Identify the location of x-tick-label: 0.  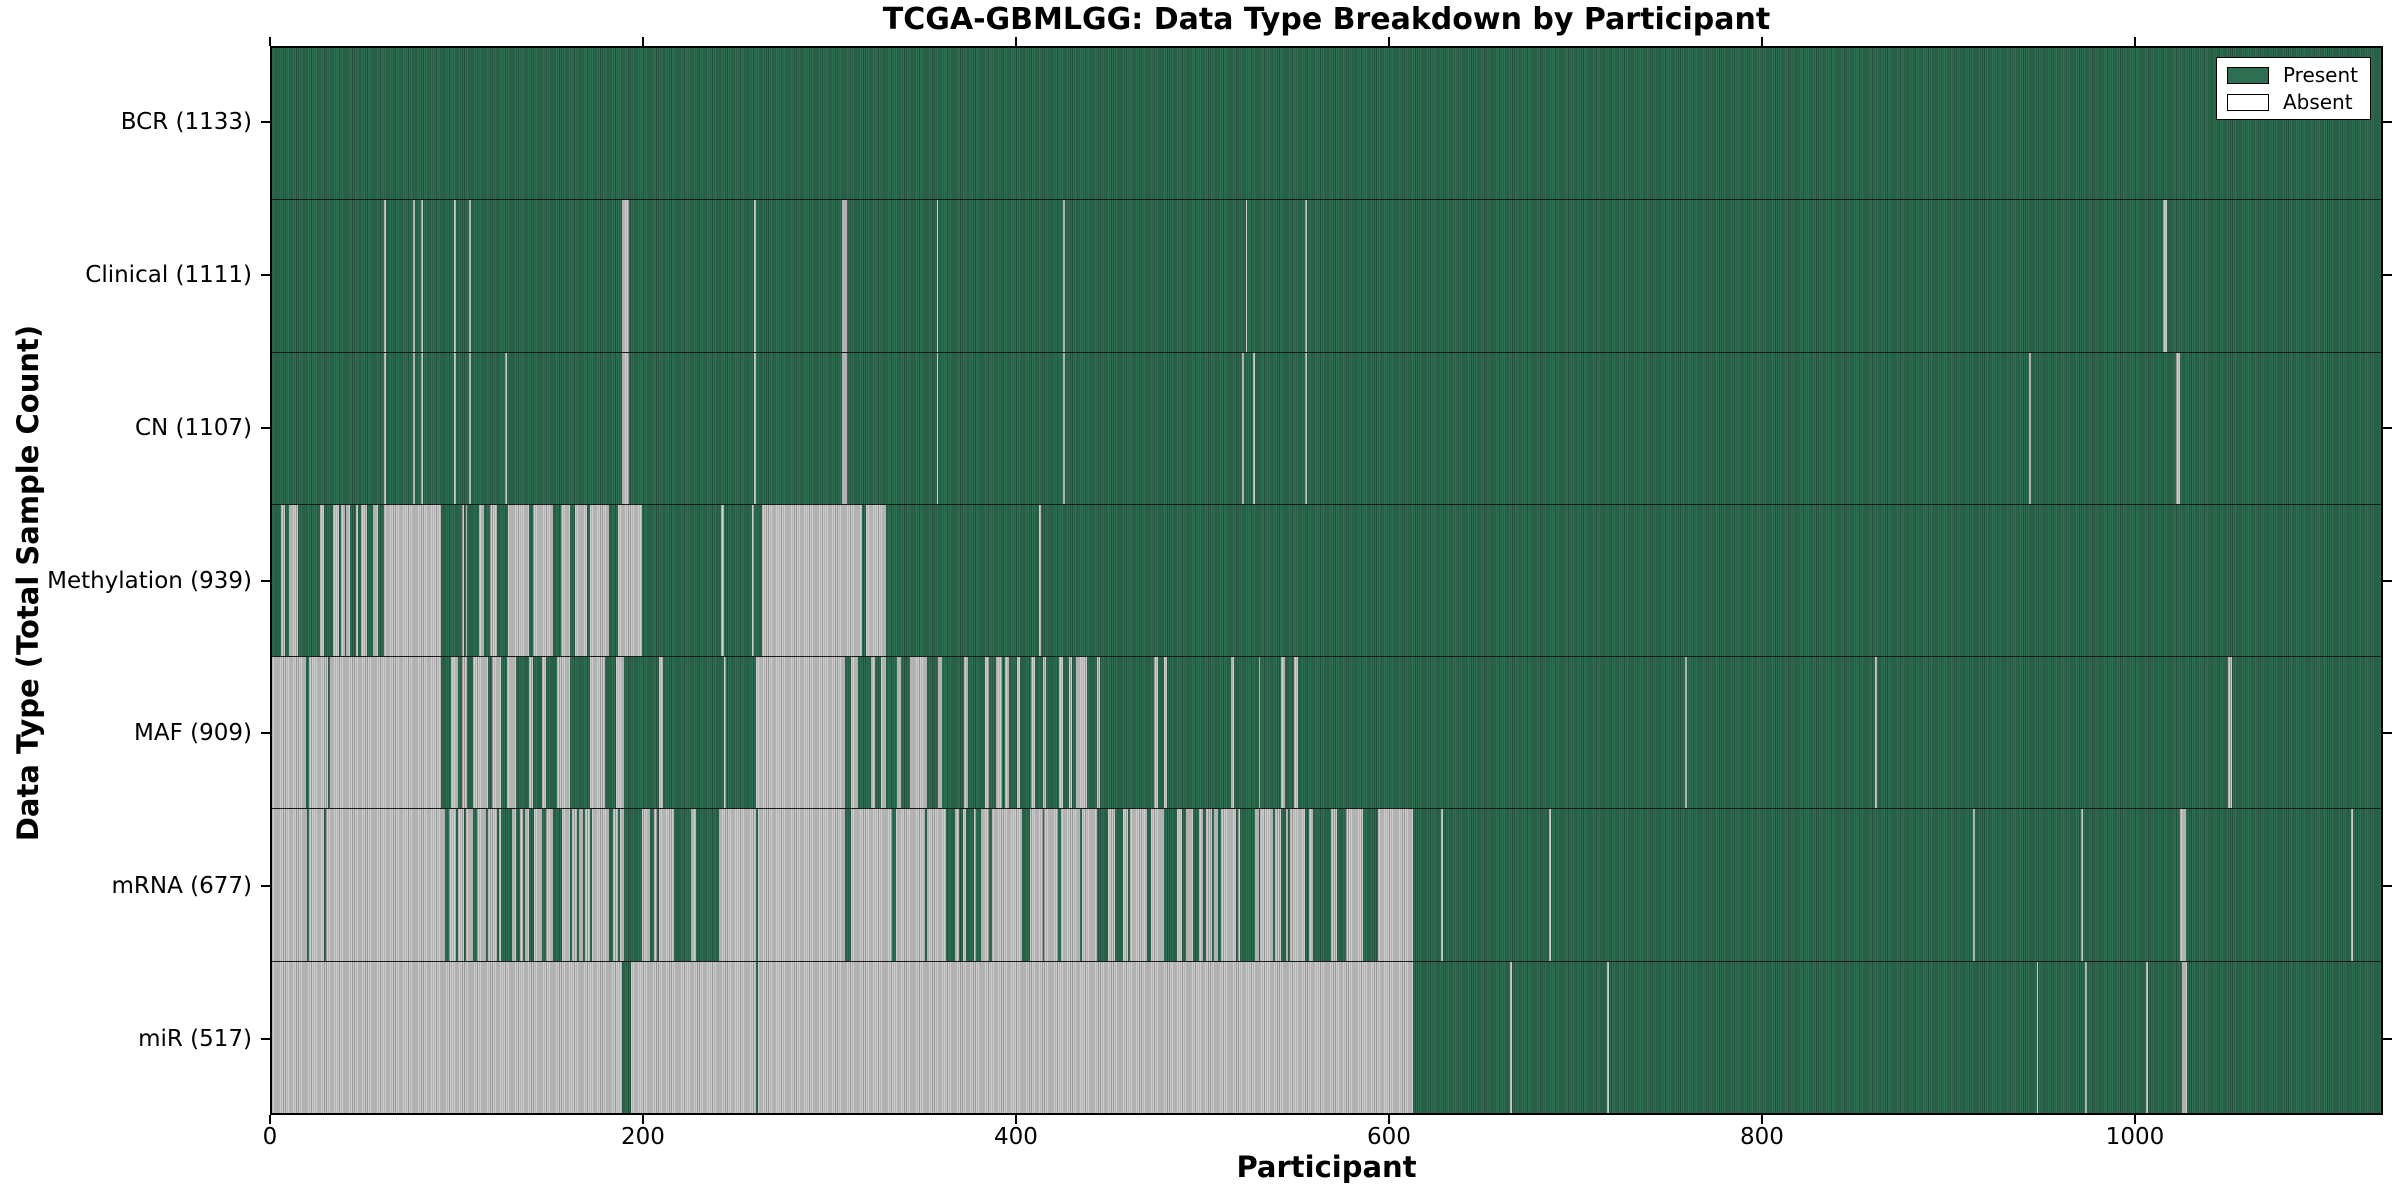
(270, 1137).